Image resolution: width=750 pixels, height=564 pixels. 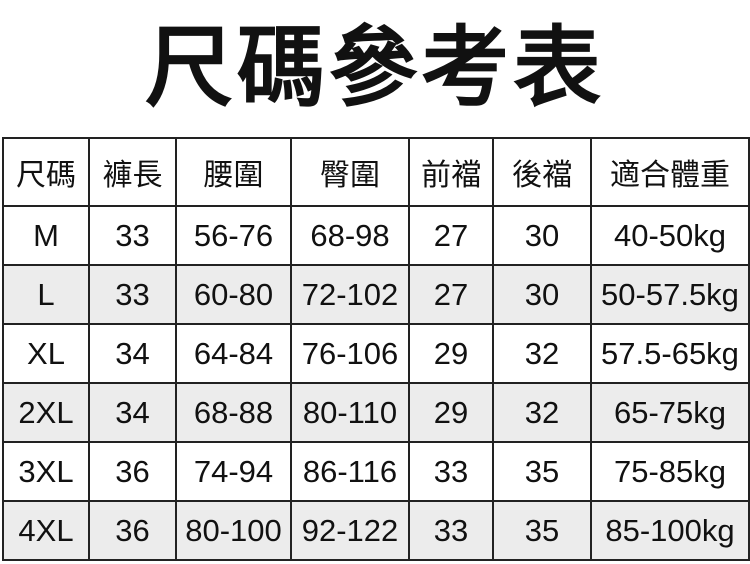 What do you see at coordinates (670, 235) in the screenshot?
I see `table-cell: 40-50kg` at bounding box center [670, 235].